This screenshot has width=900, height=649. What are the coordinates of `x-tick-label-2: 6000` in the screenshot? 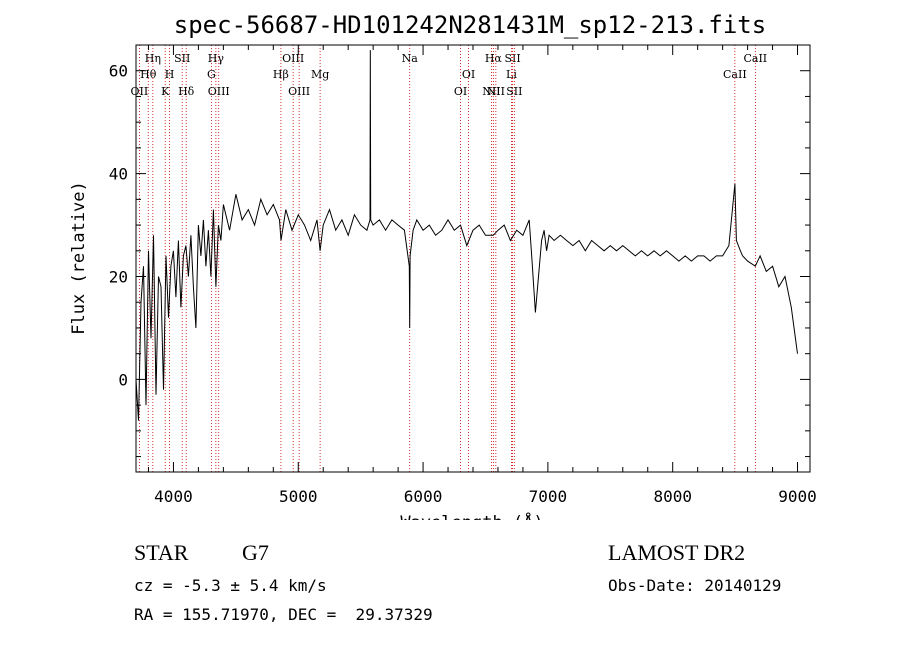 It's located at (423, 496).